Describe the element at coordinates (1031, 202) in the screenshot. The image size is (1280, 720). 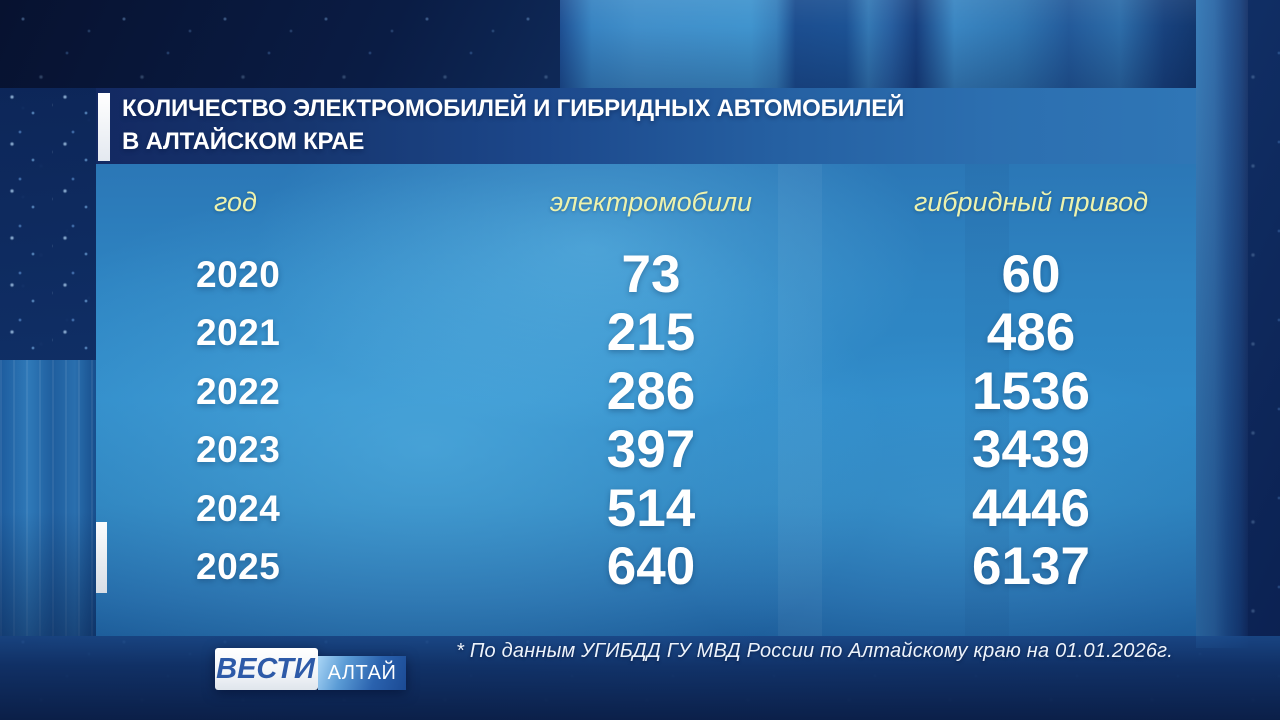
I see `column-header-hybrid: гибридный привод` at that location.